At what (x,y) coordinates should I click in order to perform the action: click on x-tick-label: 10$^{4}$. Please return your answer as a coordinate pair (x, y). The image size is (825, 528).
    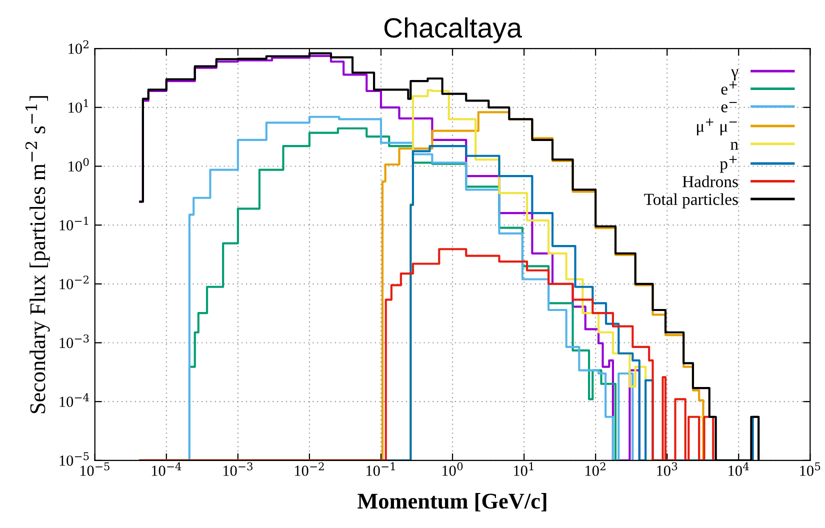
    Looking at the image, I should click on (738, 469).